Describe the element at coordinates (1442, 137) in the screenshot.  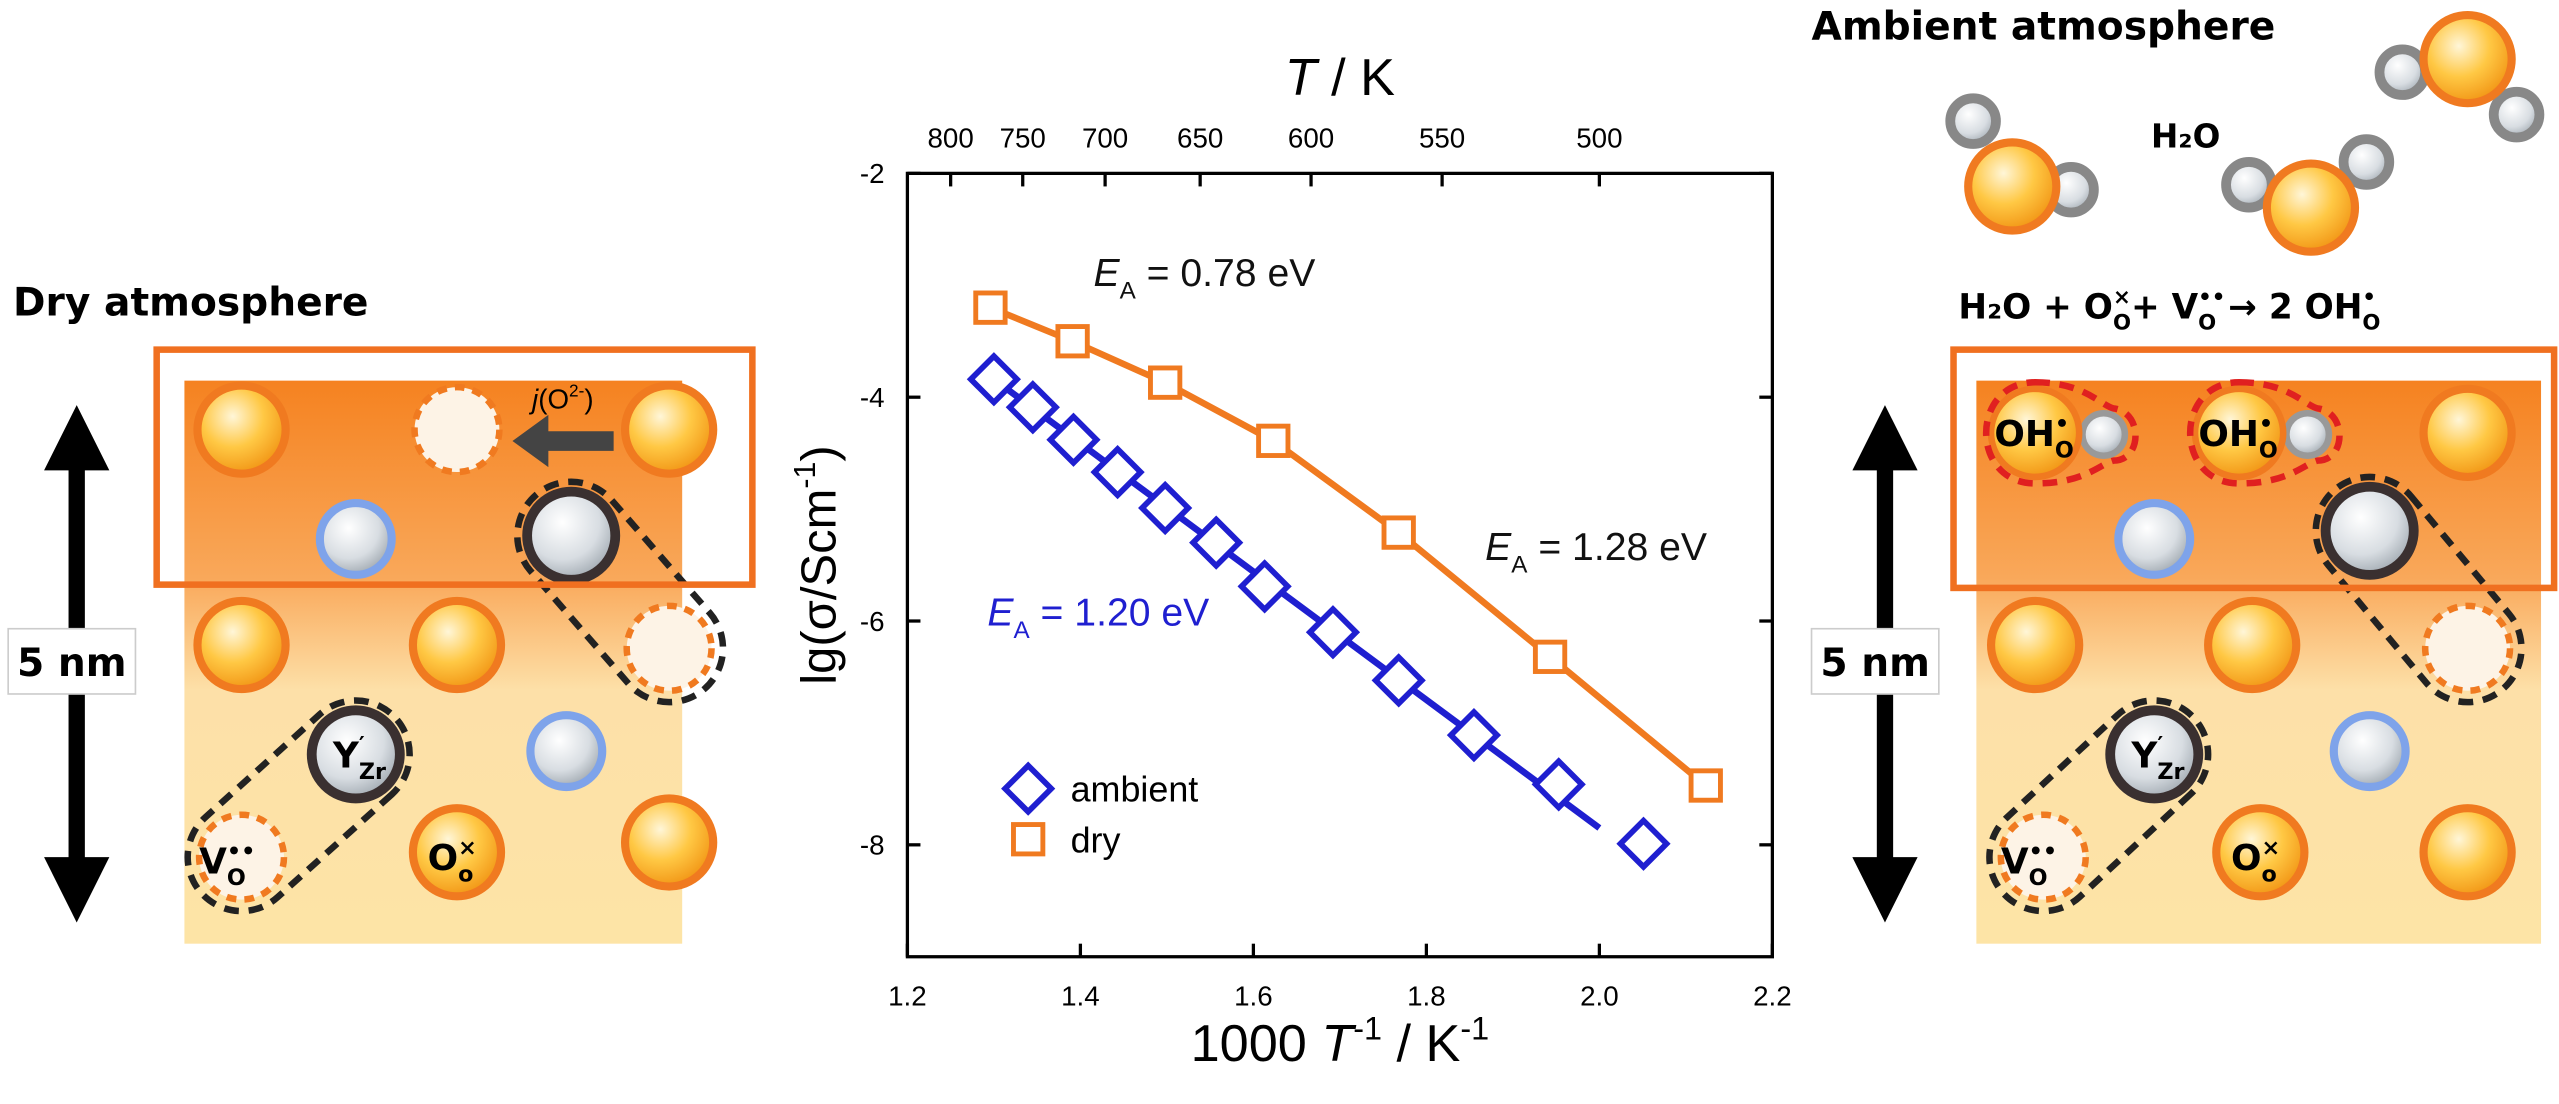
I see `x2-tick-label: 550` at that location.